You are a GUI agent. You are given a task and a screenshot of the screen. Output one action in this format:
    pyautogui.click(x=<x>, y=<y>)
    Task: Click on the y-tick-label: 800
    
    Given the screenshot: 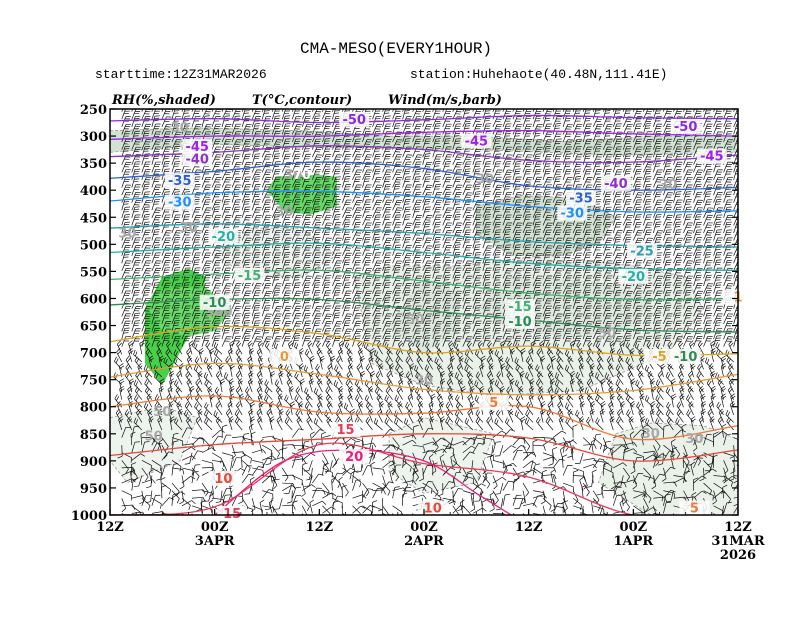 What is the action you would take?
    pyautogui.click(x=93, y=408)
    